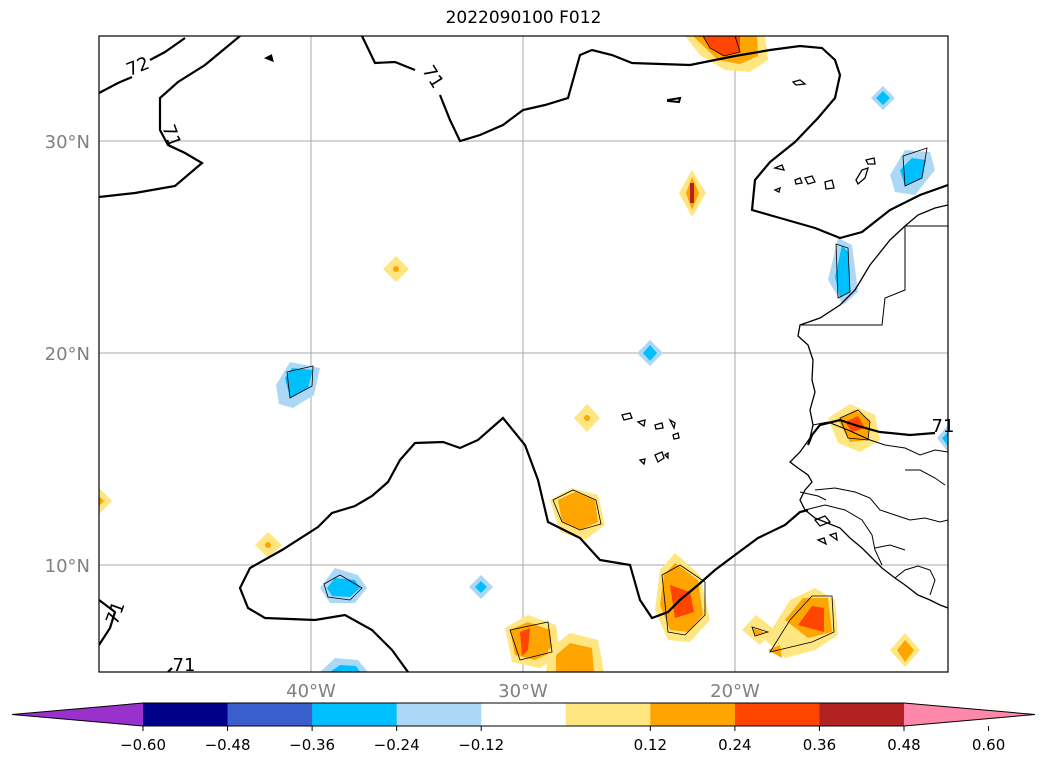  I want to click on lat-label-20n: 20°N, so click(67, 354).